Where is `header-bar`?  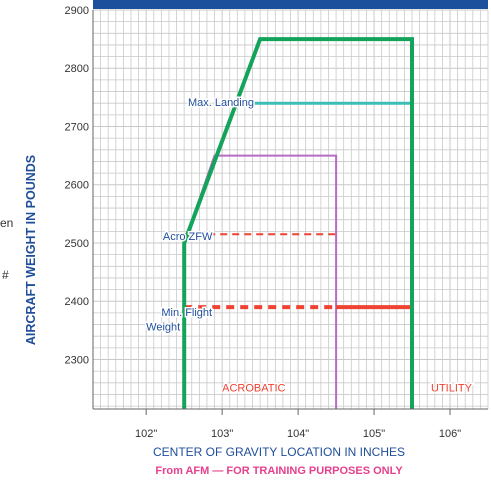
header-bar is located at coordinates (290, 4).